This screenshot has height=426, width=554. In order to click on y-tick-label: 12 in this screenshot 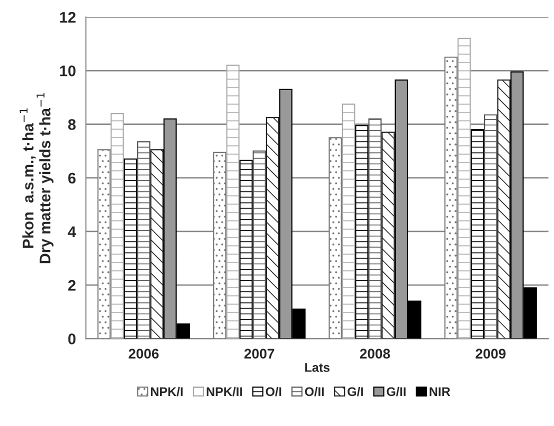, I will do `click(68, 17)`.